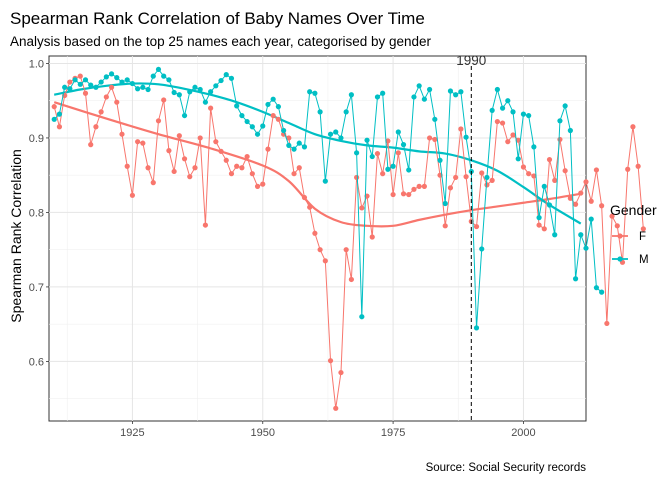 The width and height of the screenshot is (672, 480). Describe the element at coordinates (36, 362) in the screenshot. I see `y-tick-label: 0.6` at that location.